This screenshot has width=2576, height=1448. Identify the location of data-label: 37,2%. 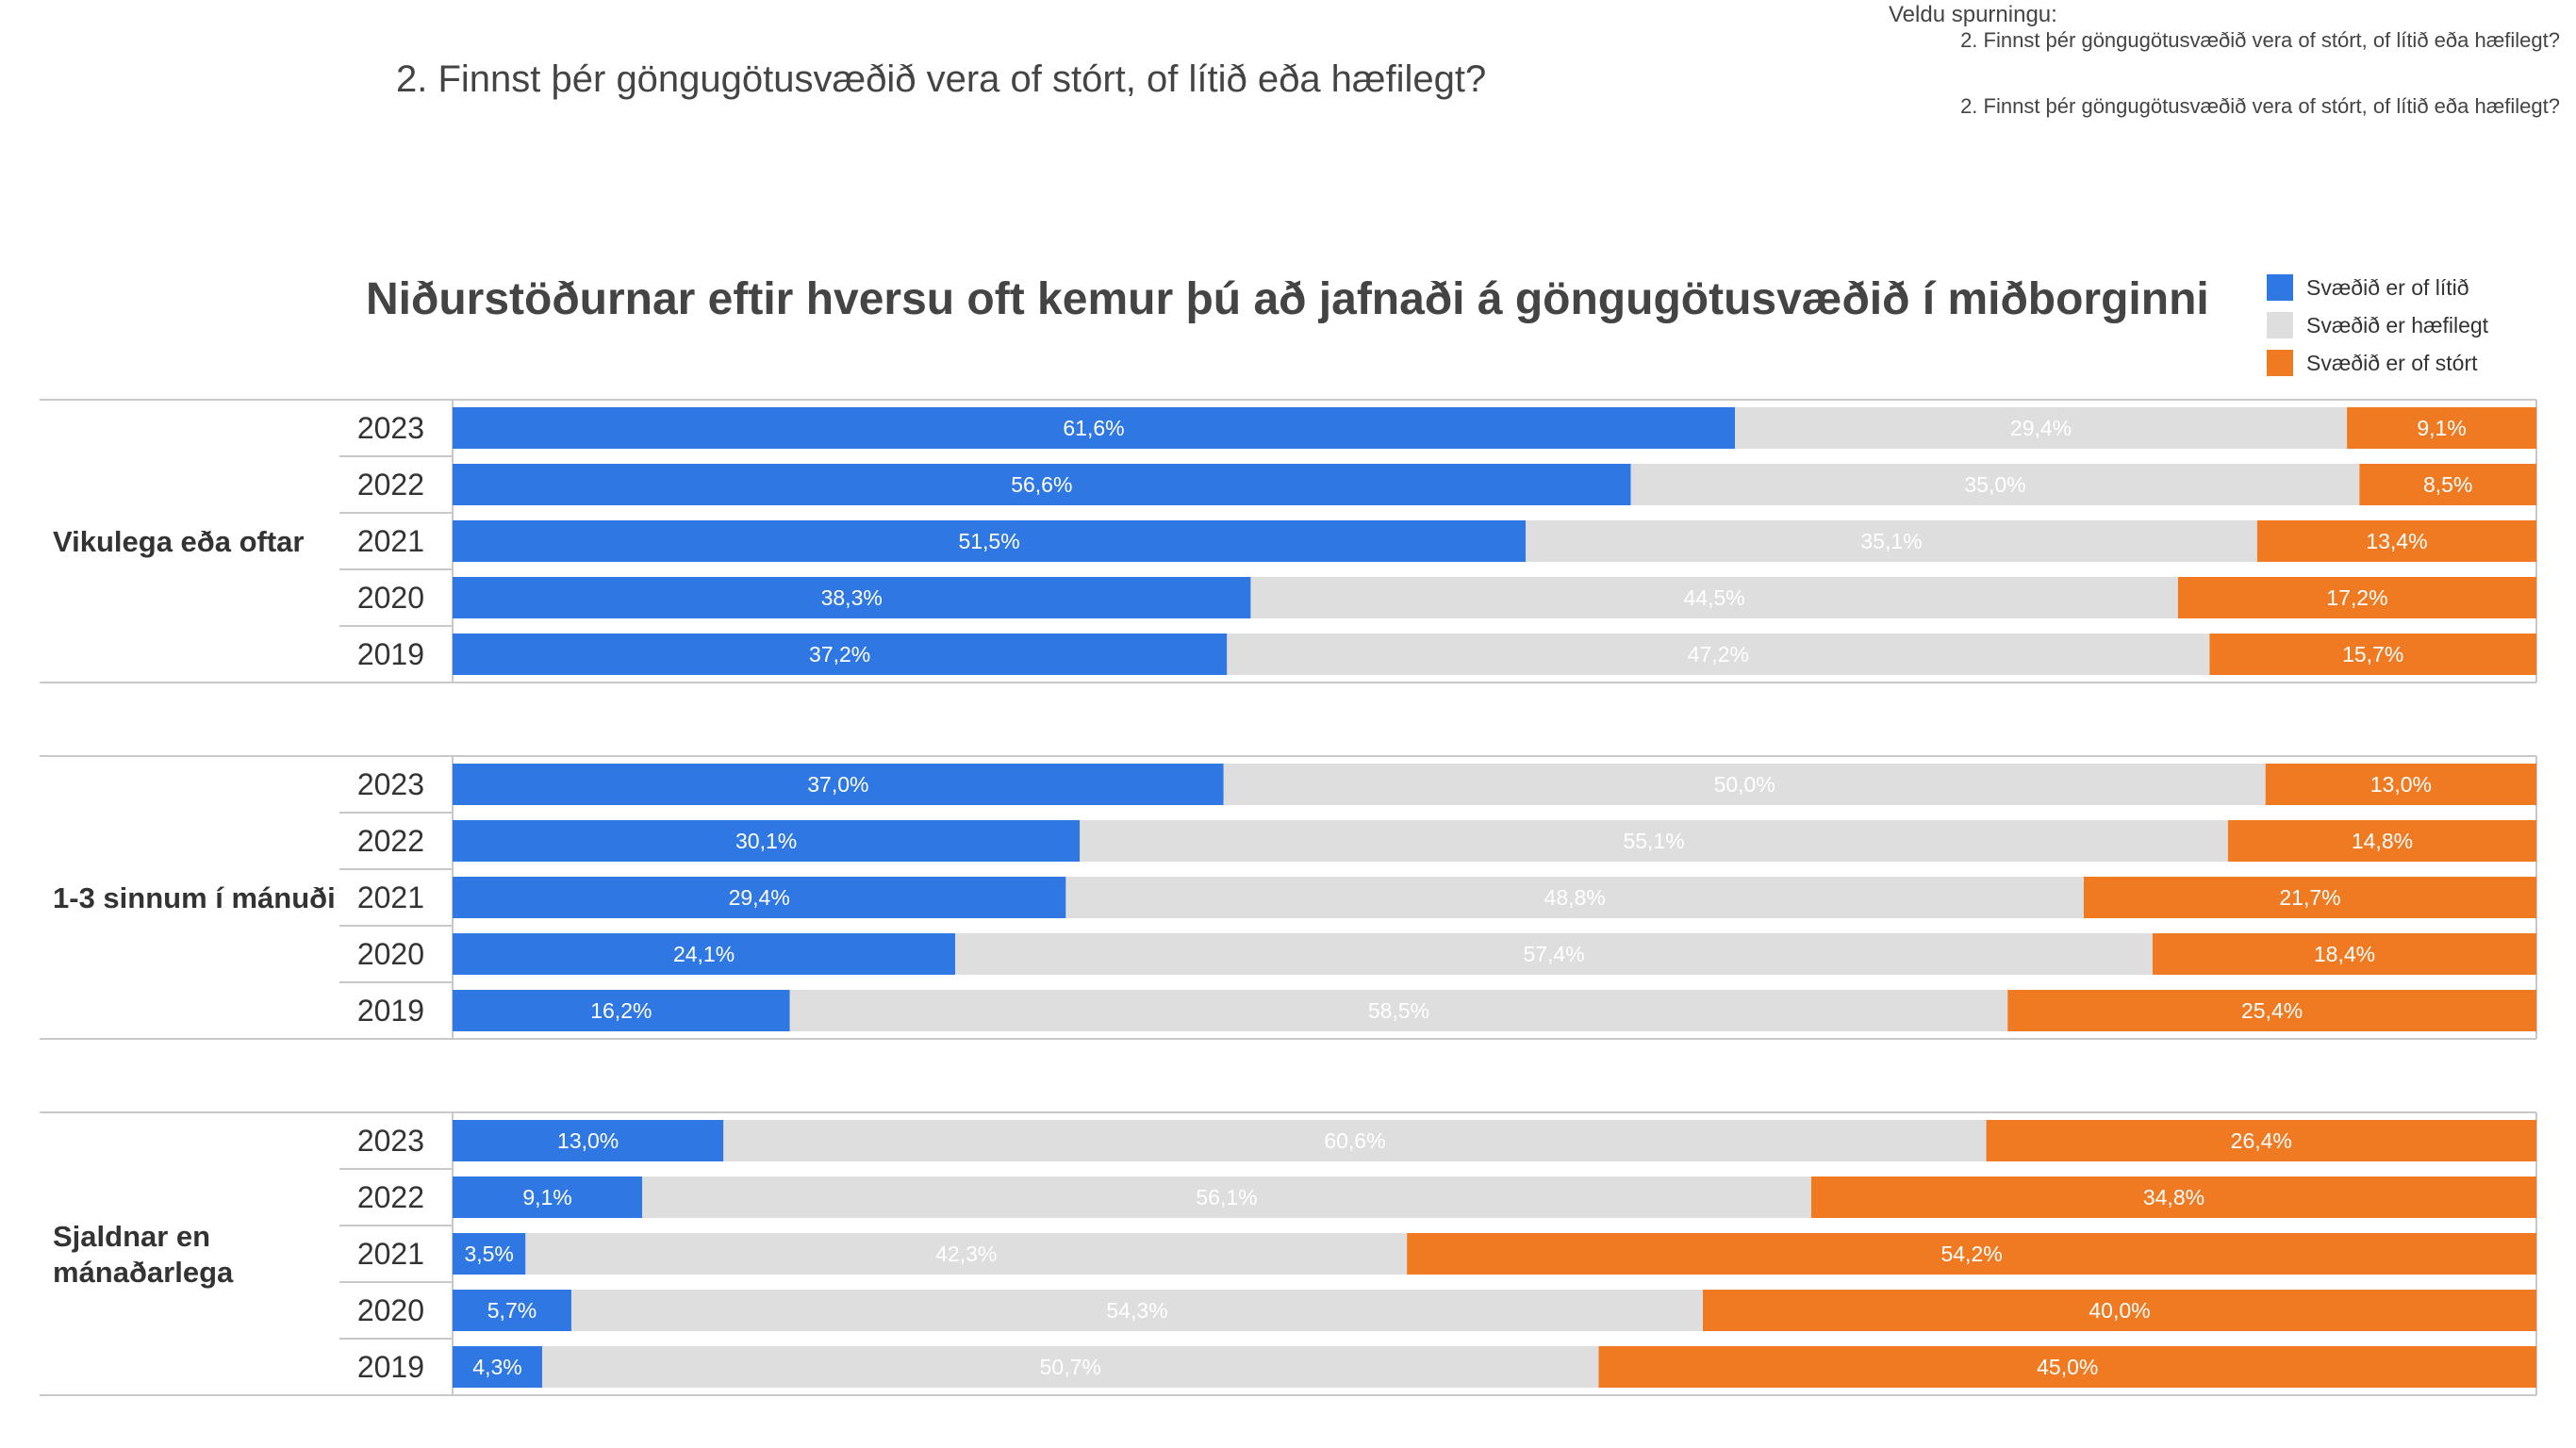
(839, 654).